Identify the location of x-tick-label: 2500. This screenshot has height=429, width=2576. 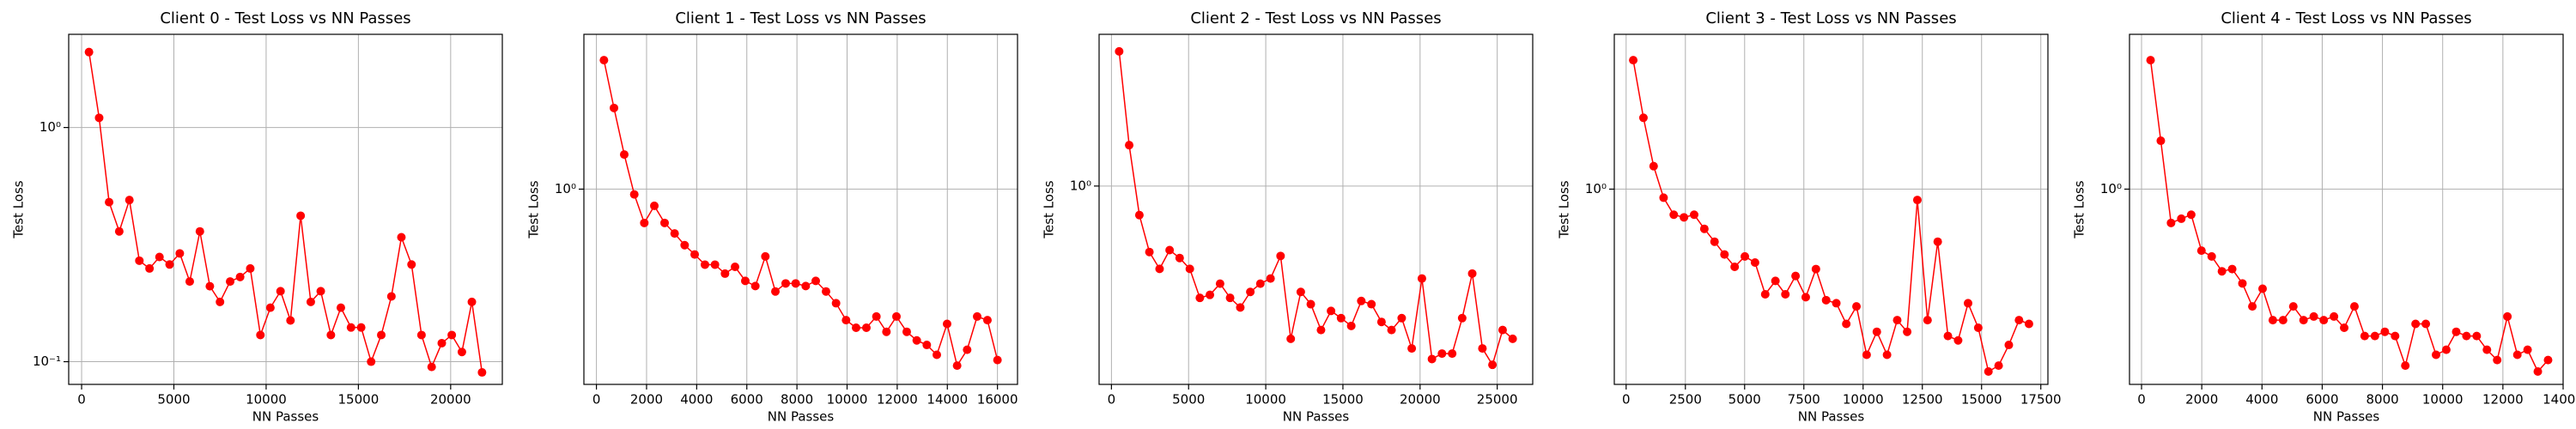
(1686, 400).